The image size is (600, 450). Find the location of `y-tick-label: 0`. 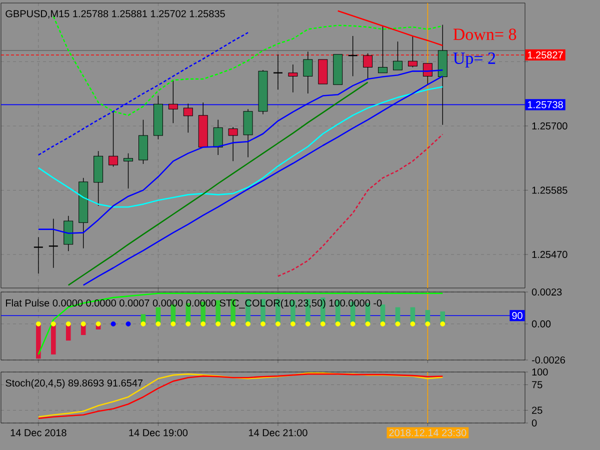

y-tick-label: 0 is located at coordinates (534, 423).